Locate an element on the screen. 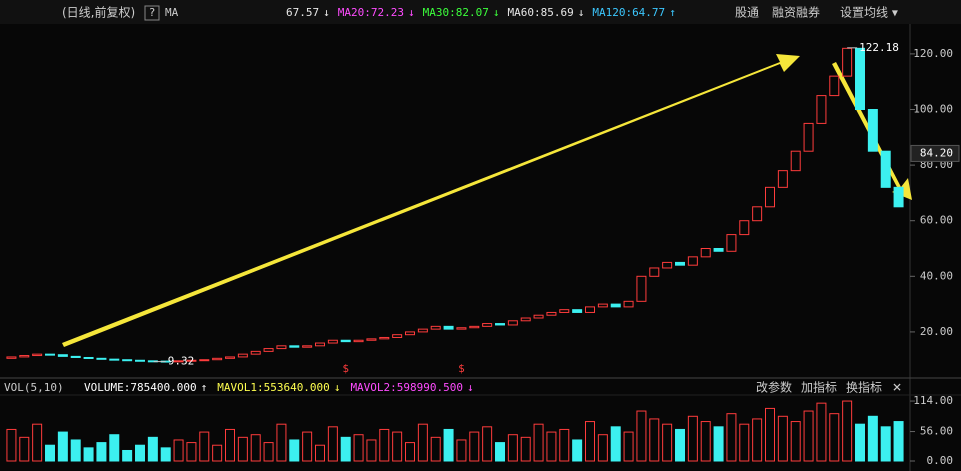  button: 改参数 is located at coordinates (774, 387).